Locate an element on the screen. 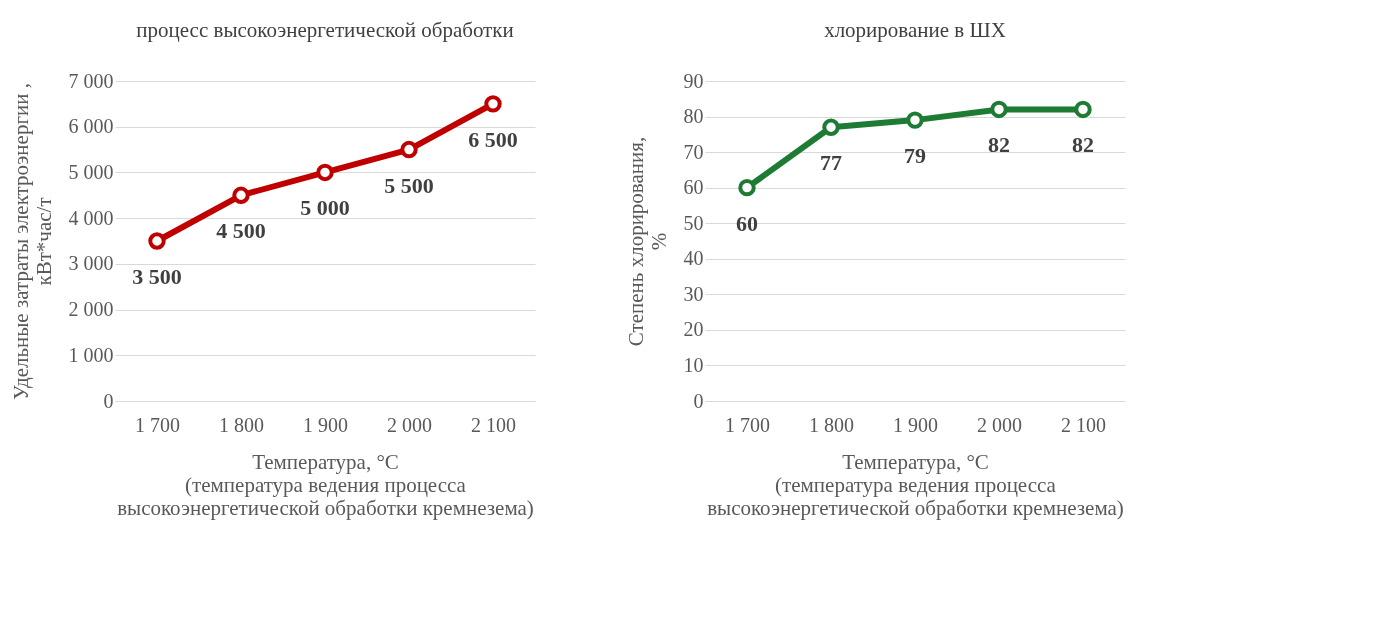  data-label: 5 500 is located at coordinates (409, 185).